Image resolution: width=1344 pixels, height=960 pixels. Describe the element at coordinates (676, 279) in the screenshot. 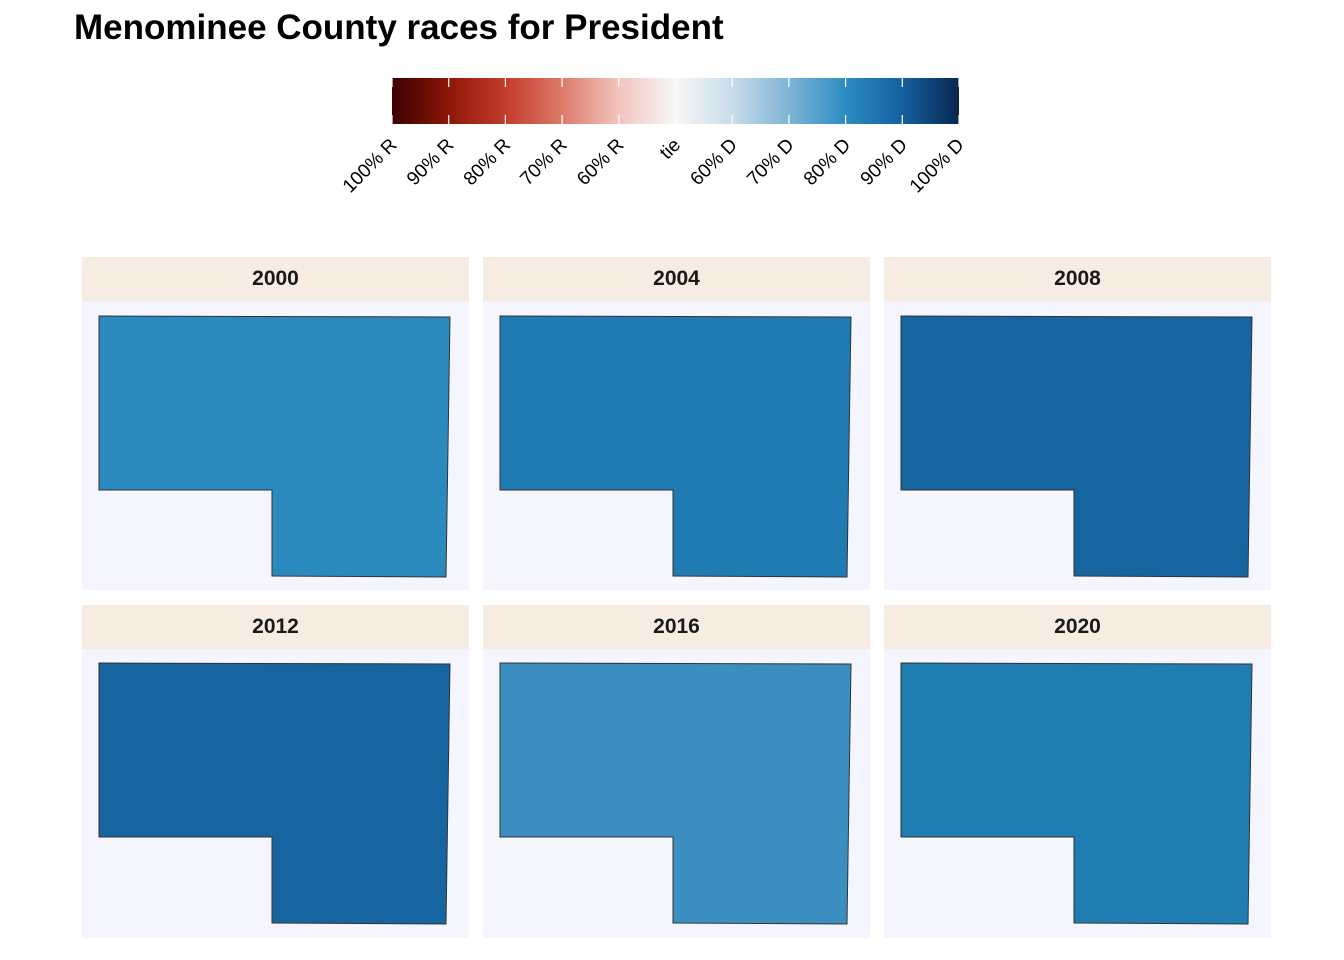

I see `facet-label: 2004` at that location.